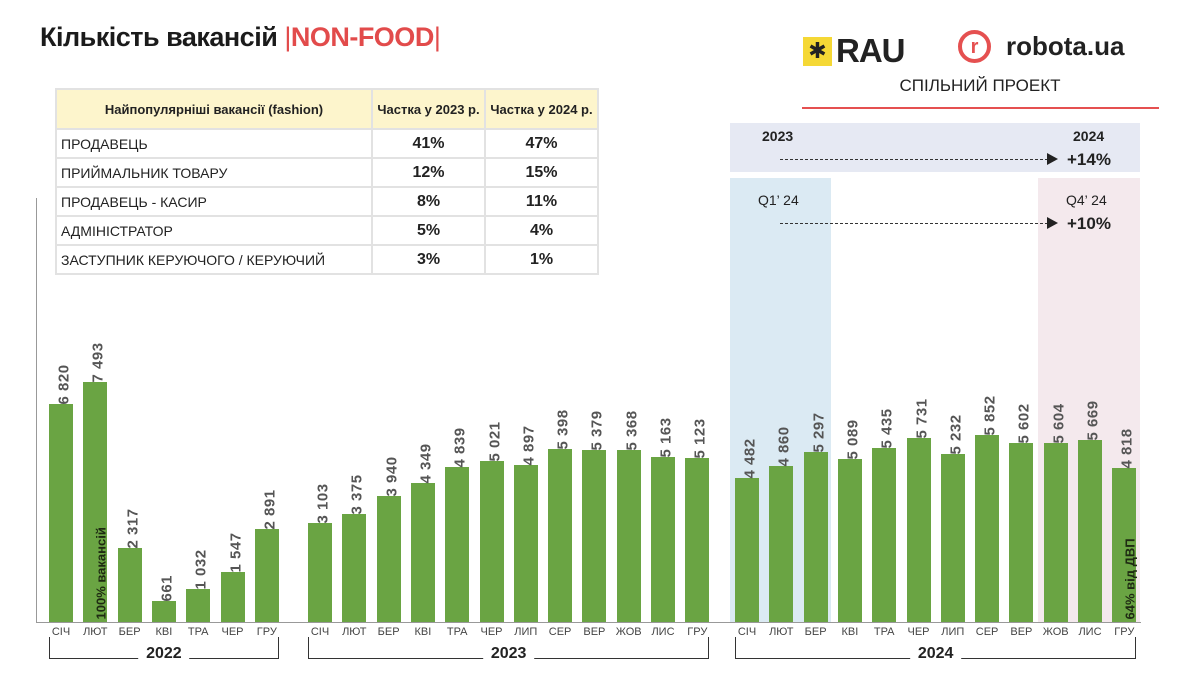  I want to click on robota-logo-text: robota.ua, so click(1065, 46).